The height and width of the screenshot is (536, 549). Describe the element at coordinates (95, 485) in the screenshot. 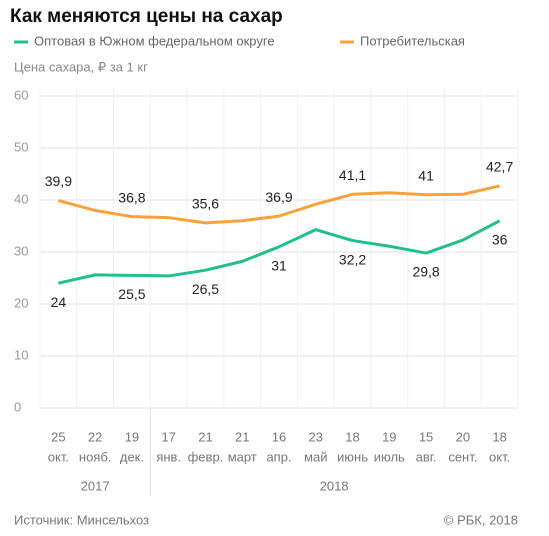

I see `year-label: 2017` at that location.